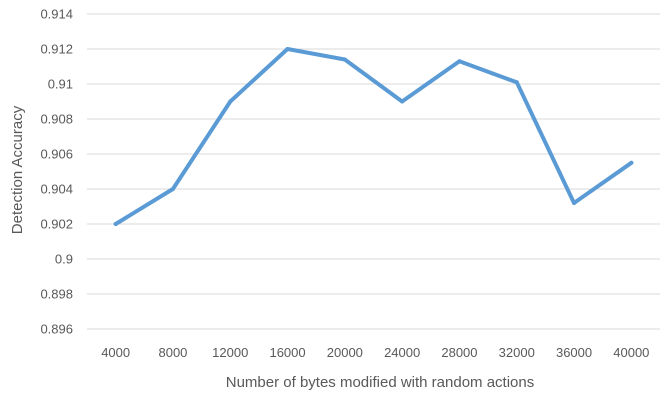 The height and width of the screenshot is (399, 664). What do you see at coordinates (56, 224) in the screenshot?
I see `y-tick-label: 0.902` at bounding box center [56, 224].